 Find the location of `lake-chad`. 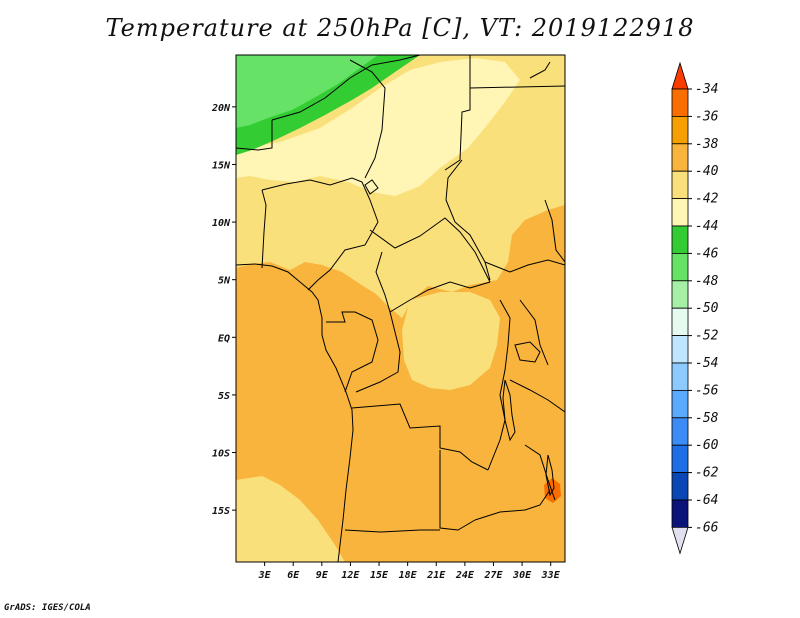

lake-chad is located at coordinates (371, 187).